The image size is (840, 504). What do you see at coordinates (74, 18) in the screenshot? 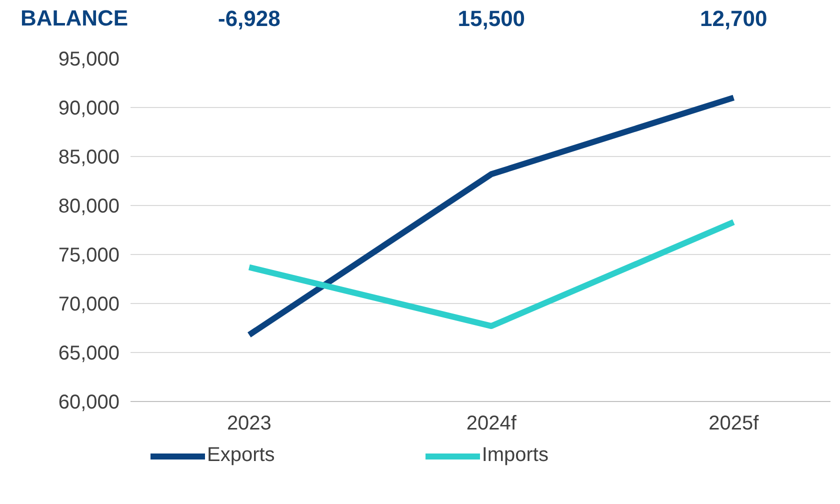
I see `text: BALANCE` at bounding box center [74, 18].